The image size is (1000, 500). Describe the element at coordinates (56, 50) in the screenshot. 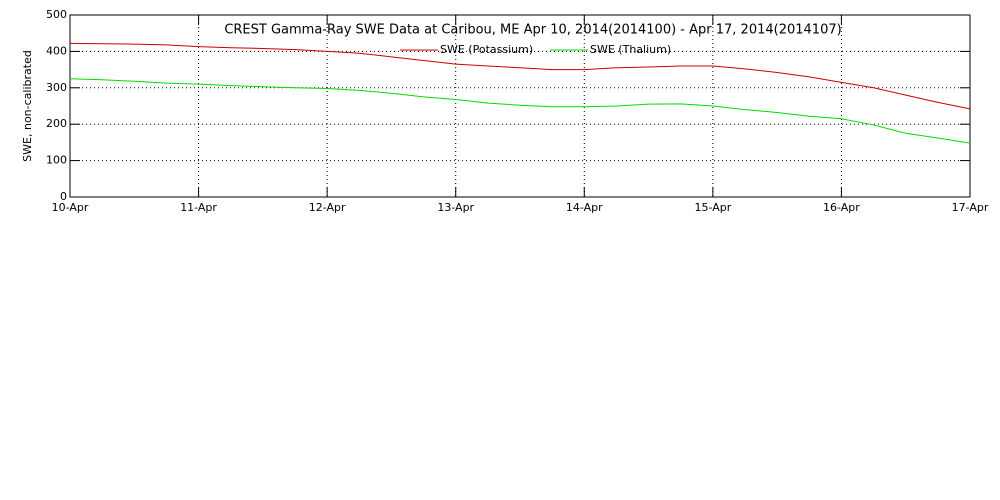

I see `y-tick-label: 400` at that location.